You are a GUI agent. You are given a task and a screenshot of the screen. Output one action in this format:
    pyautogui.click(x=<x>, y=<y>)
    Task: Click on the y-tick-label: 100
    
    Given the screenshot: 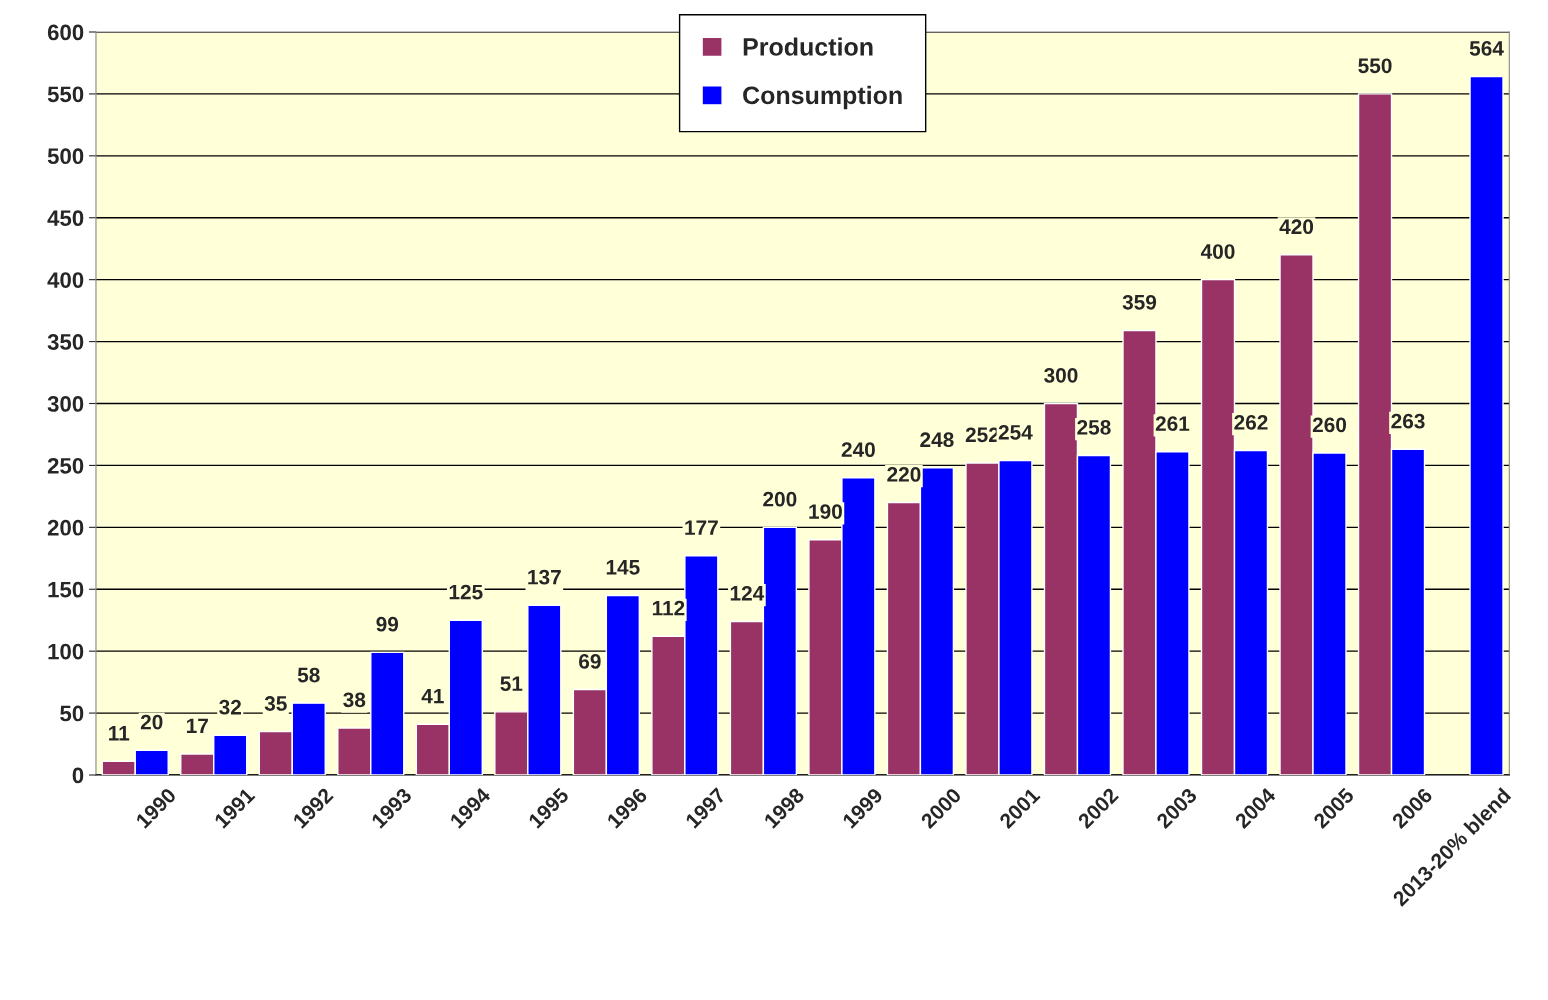 What is the action you would take?
    pyautogui.click(x=66, y=651)
    